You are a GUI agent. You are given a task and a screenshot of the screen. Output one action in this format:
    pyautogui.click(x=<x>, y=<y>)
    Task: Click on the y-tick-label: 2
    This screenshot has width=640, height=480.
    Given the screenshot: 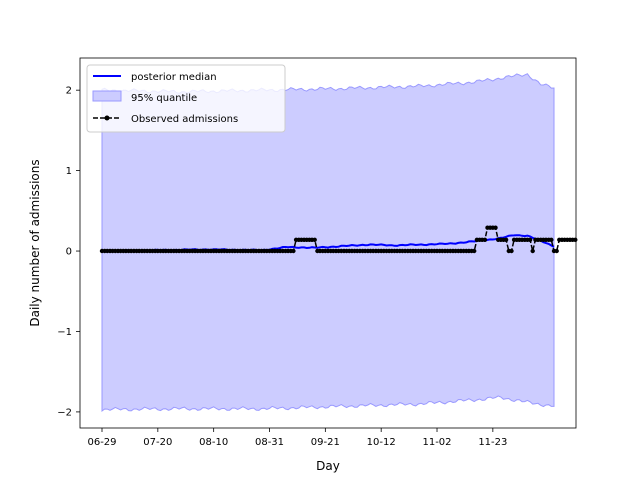 What is the action you would take?
    pyautogui.click(x=69, y=91)
    